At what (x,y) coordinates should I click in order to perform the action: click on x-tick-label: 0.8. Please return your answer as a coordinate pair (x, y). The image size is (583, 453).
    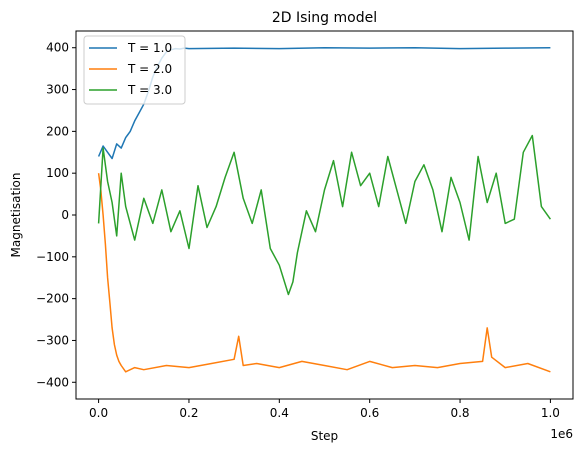
    Looking at the image, I should click on (459, 413).